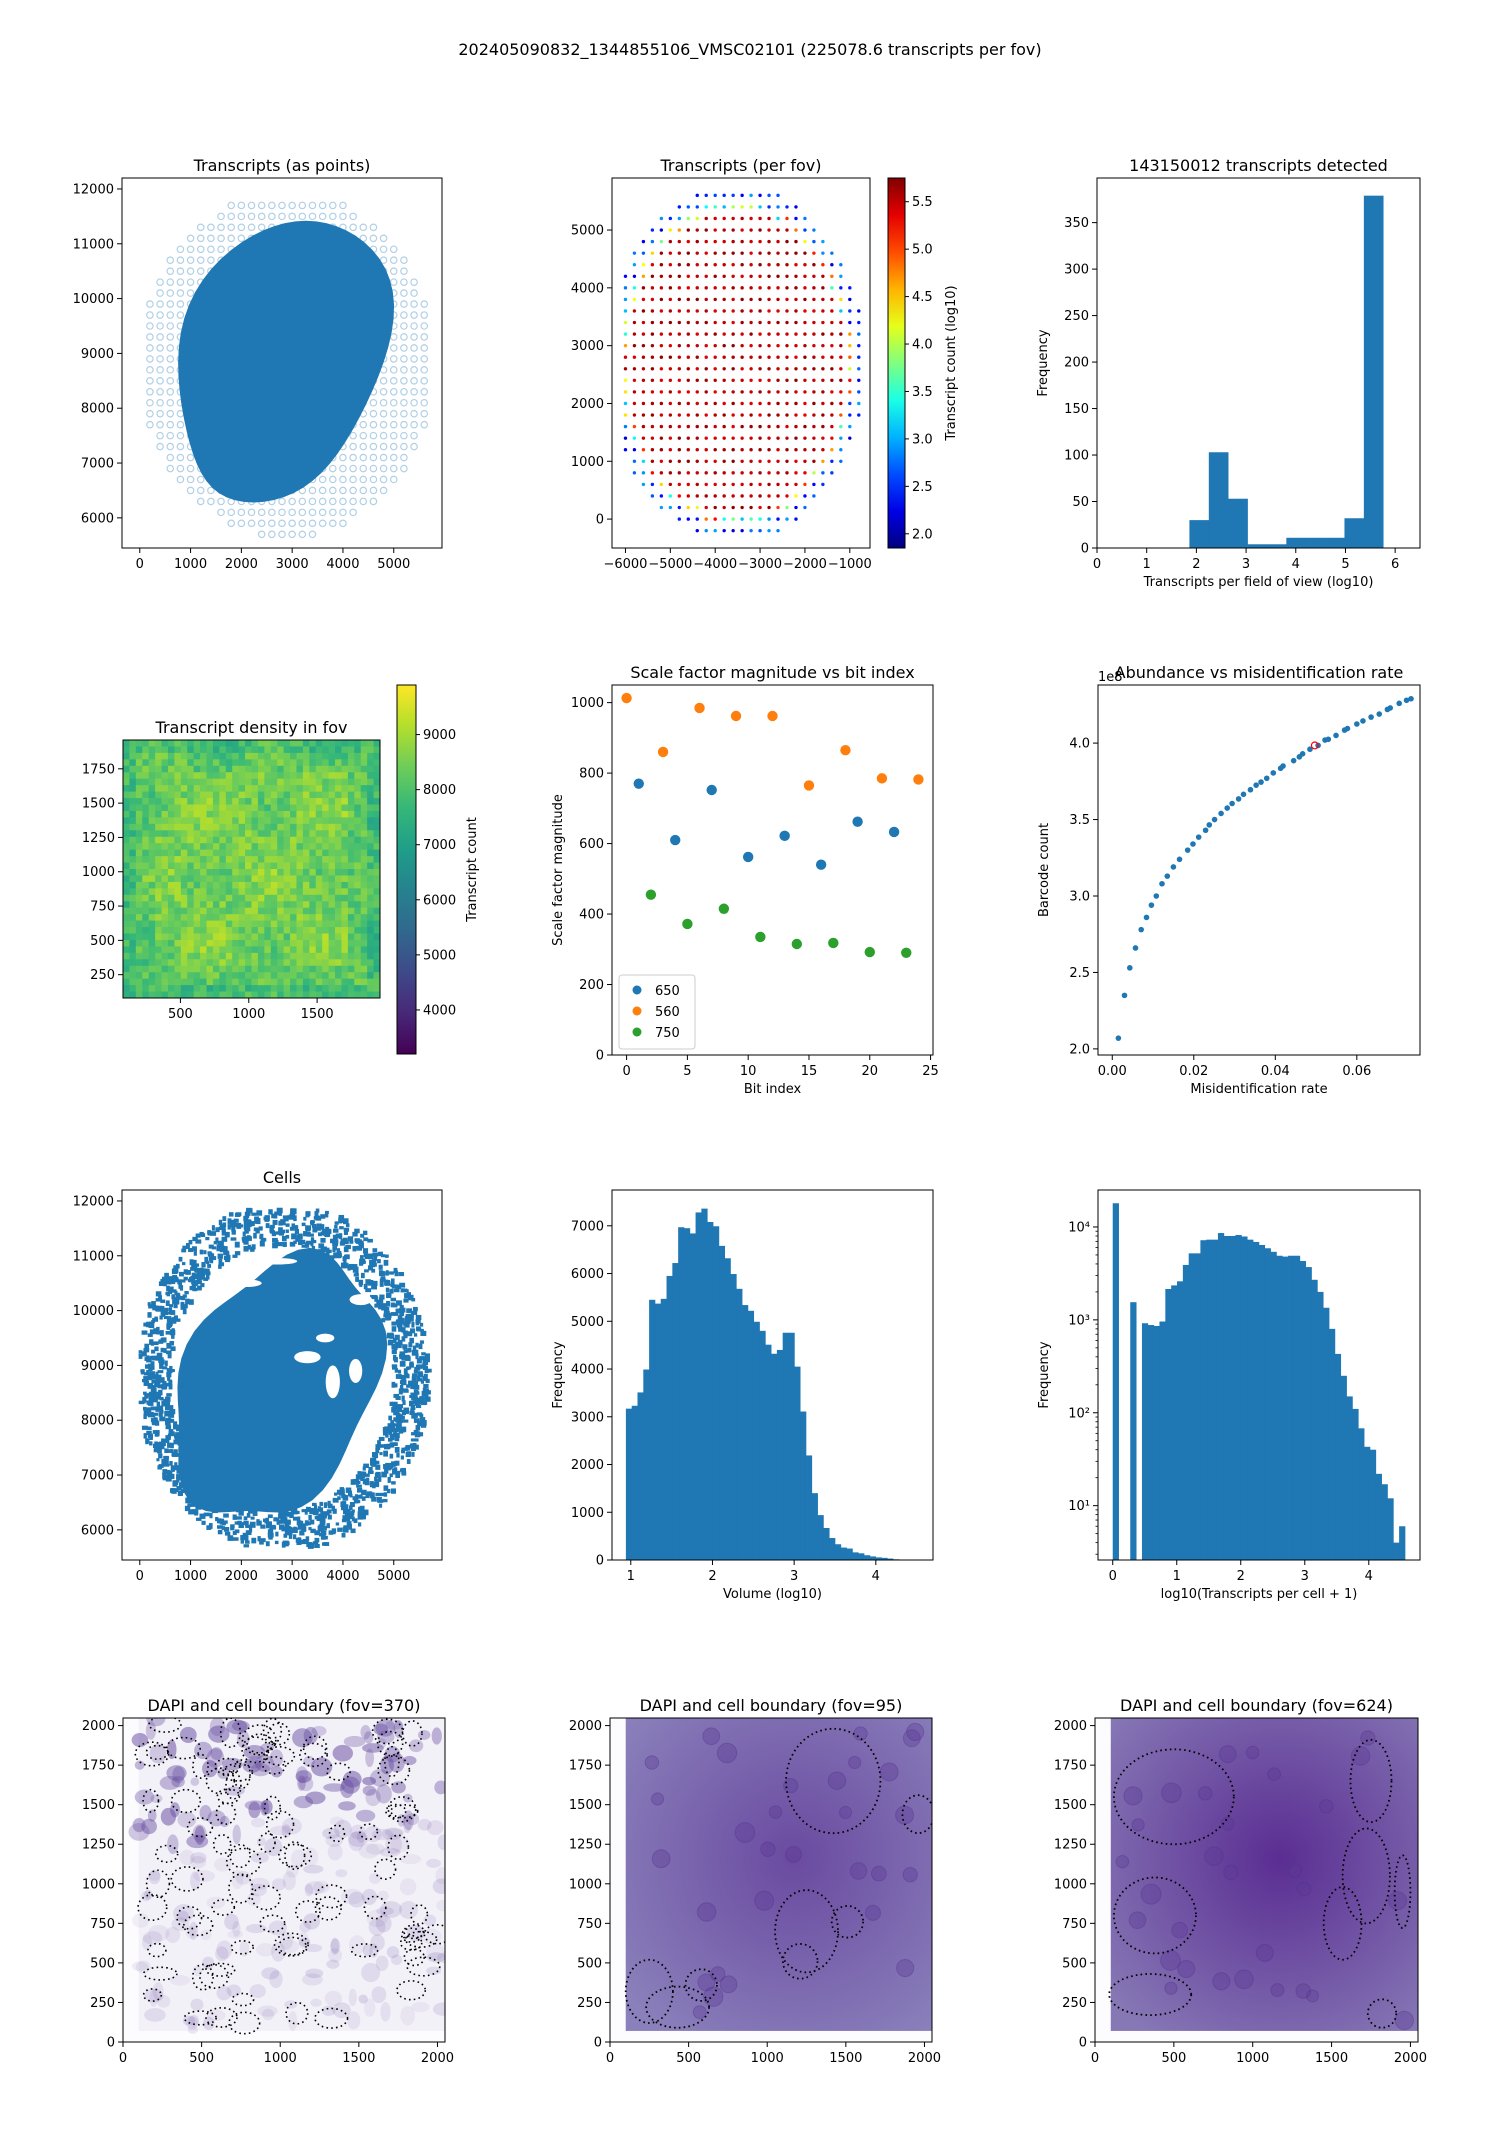 The width and height of the screenshot is (1500, 2150). Describe the element at coordinates (869, 1071) in the screenshot. I see `x-tick-label: 20` at that location.